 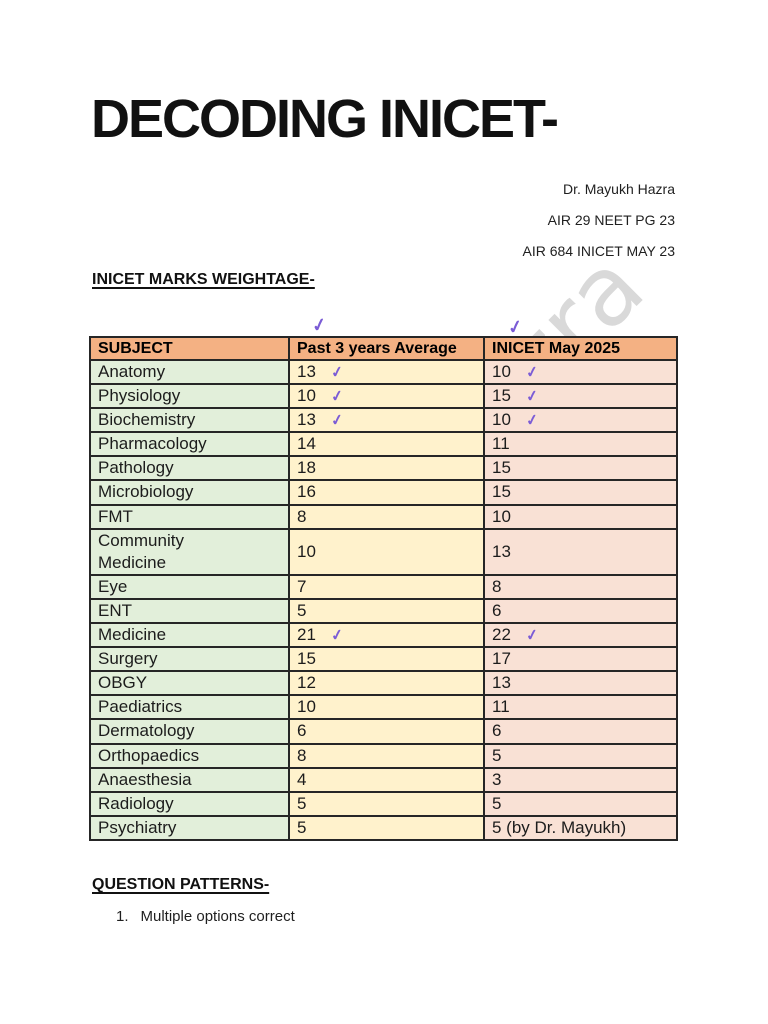 I want to click on may-2025-cell: 8, so click(x=580, y=586).